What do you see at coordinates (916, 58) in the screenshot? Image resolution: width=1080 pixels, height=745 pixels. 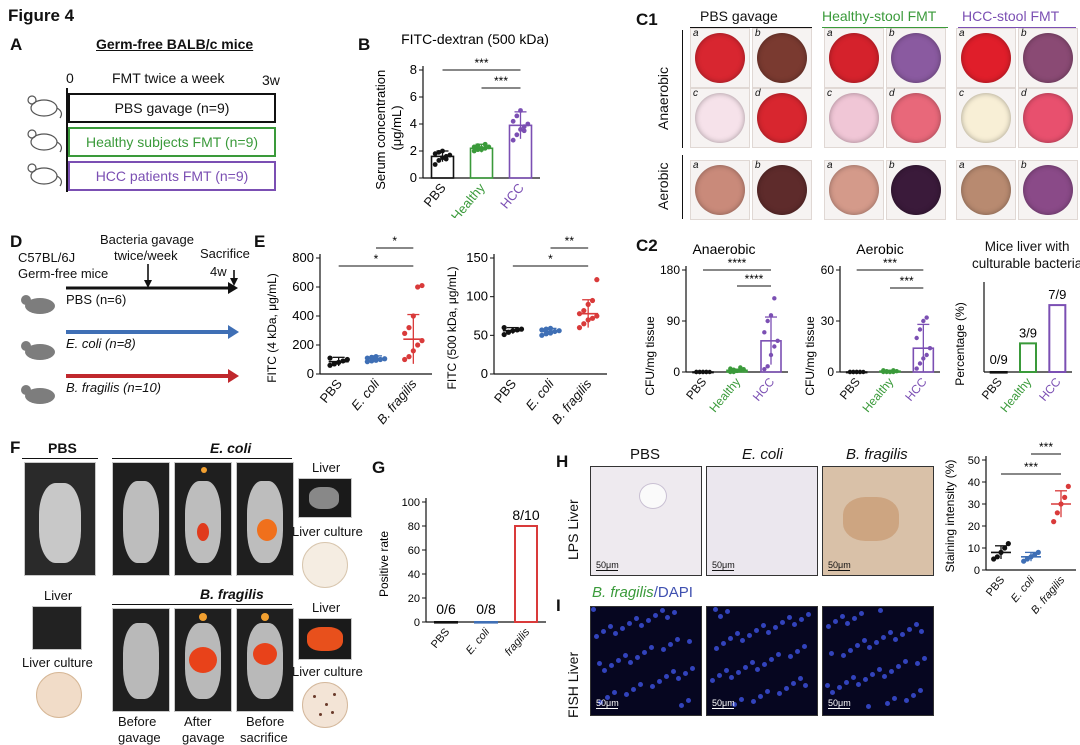 I see `c1-dish-tile-1-1: b` at bounding box center [916, 58].